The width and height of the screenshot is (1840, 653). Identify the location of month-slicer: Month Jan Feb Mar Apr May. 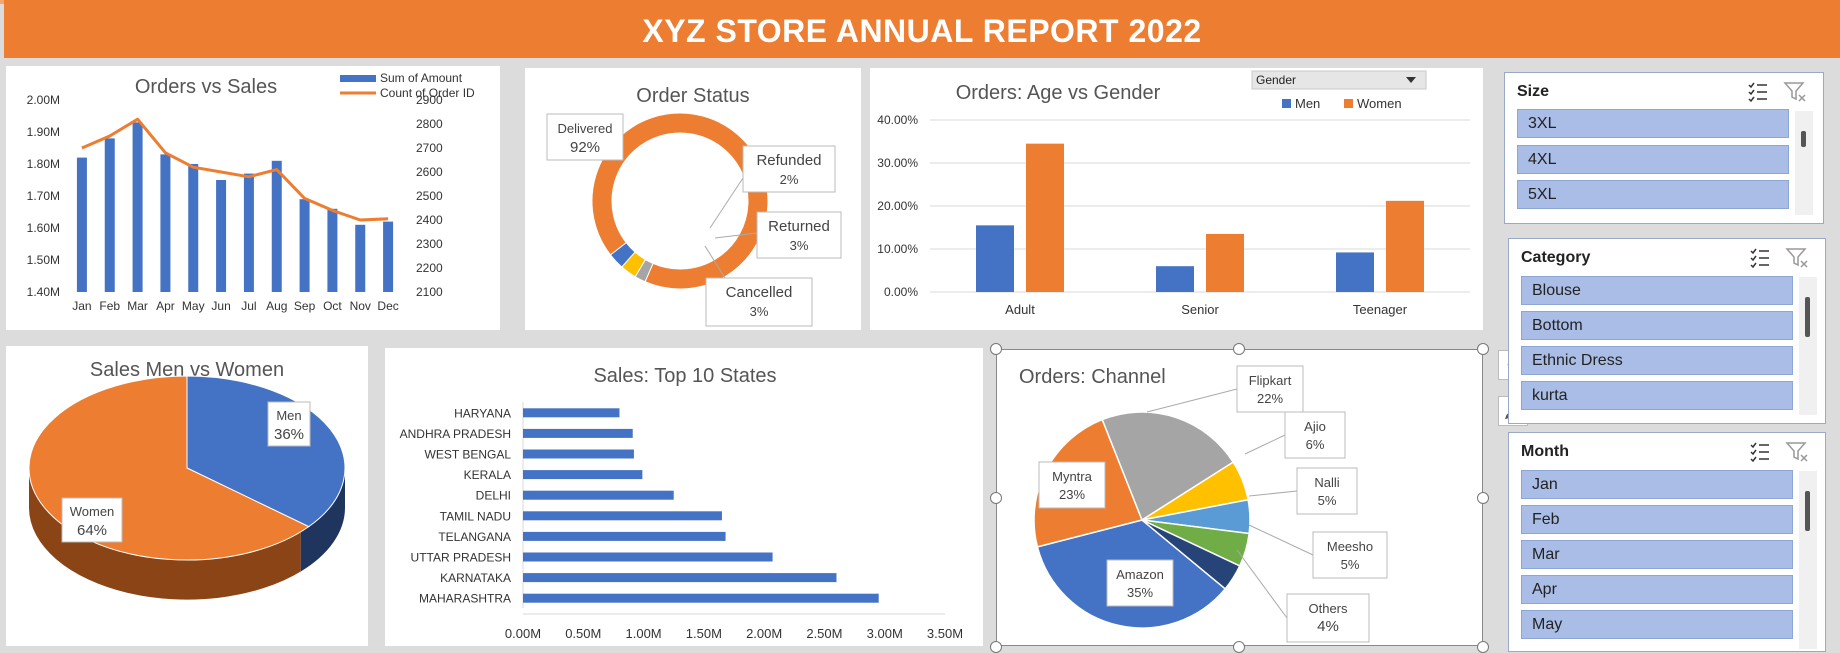
(1667, 542).